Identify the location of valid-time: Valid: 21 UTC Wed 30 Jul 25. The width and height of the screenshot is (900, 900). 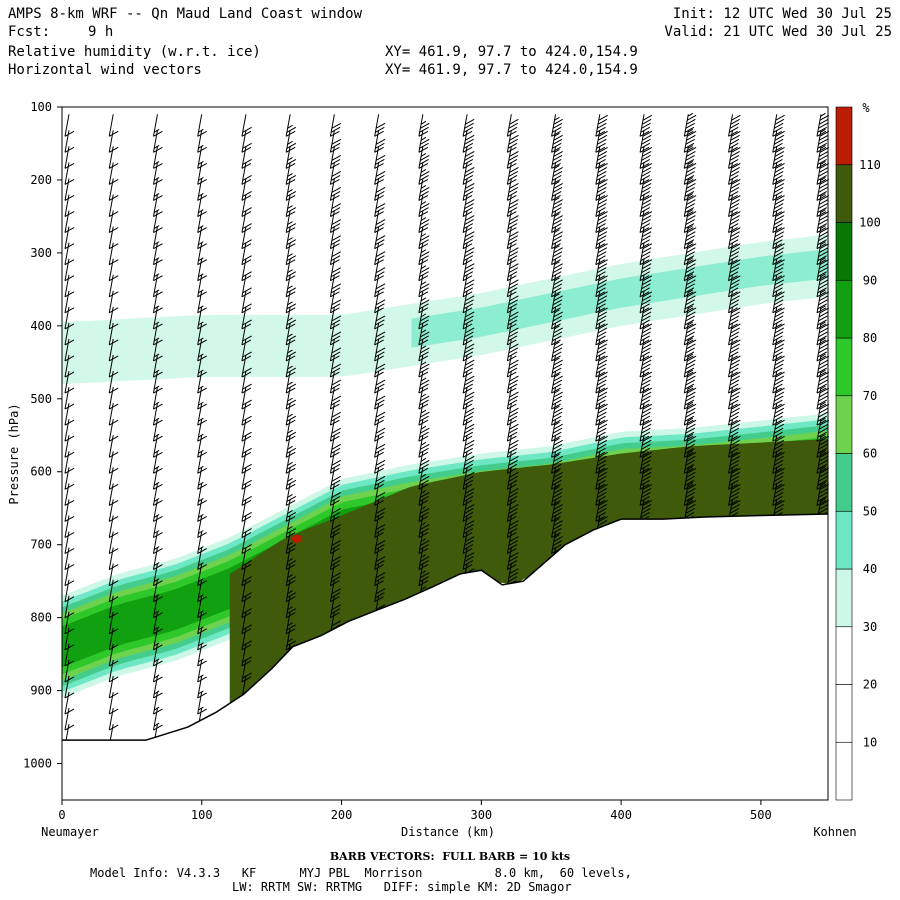
(778, 32).